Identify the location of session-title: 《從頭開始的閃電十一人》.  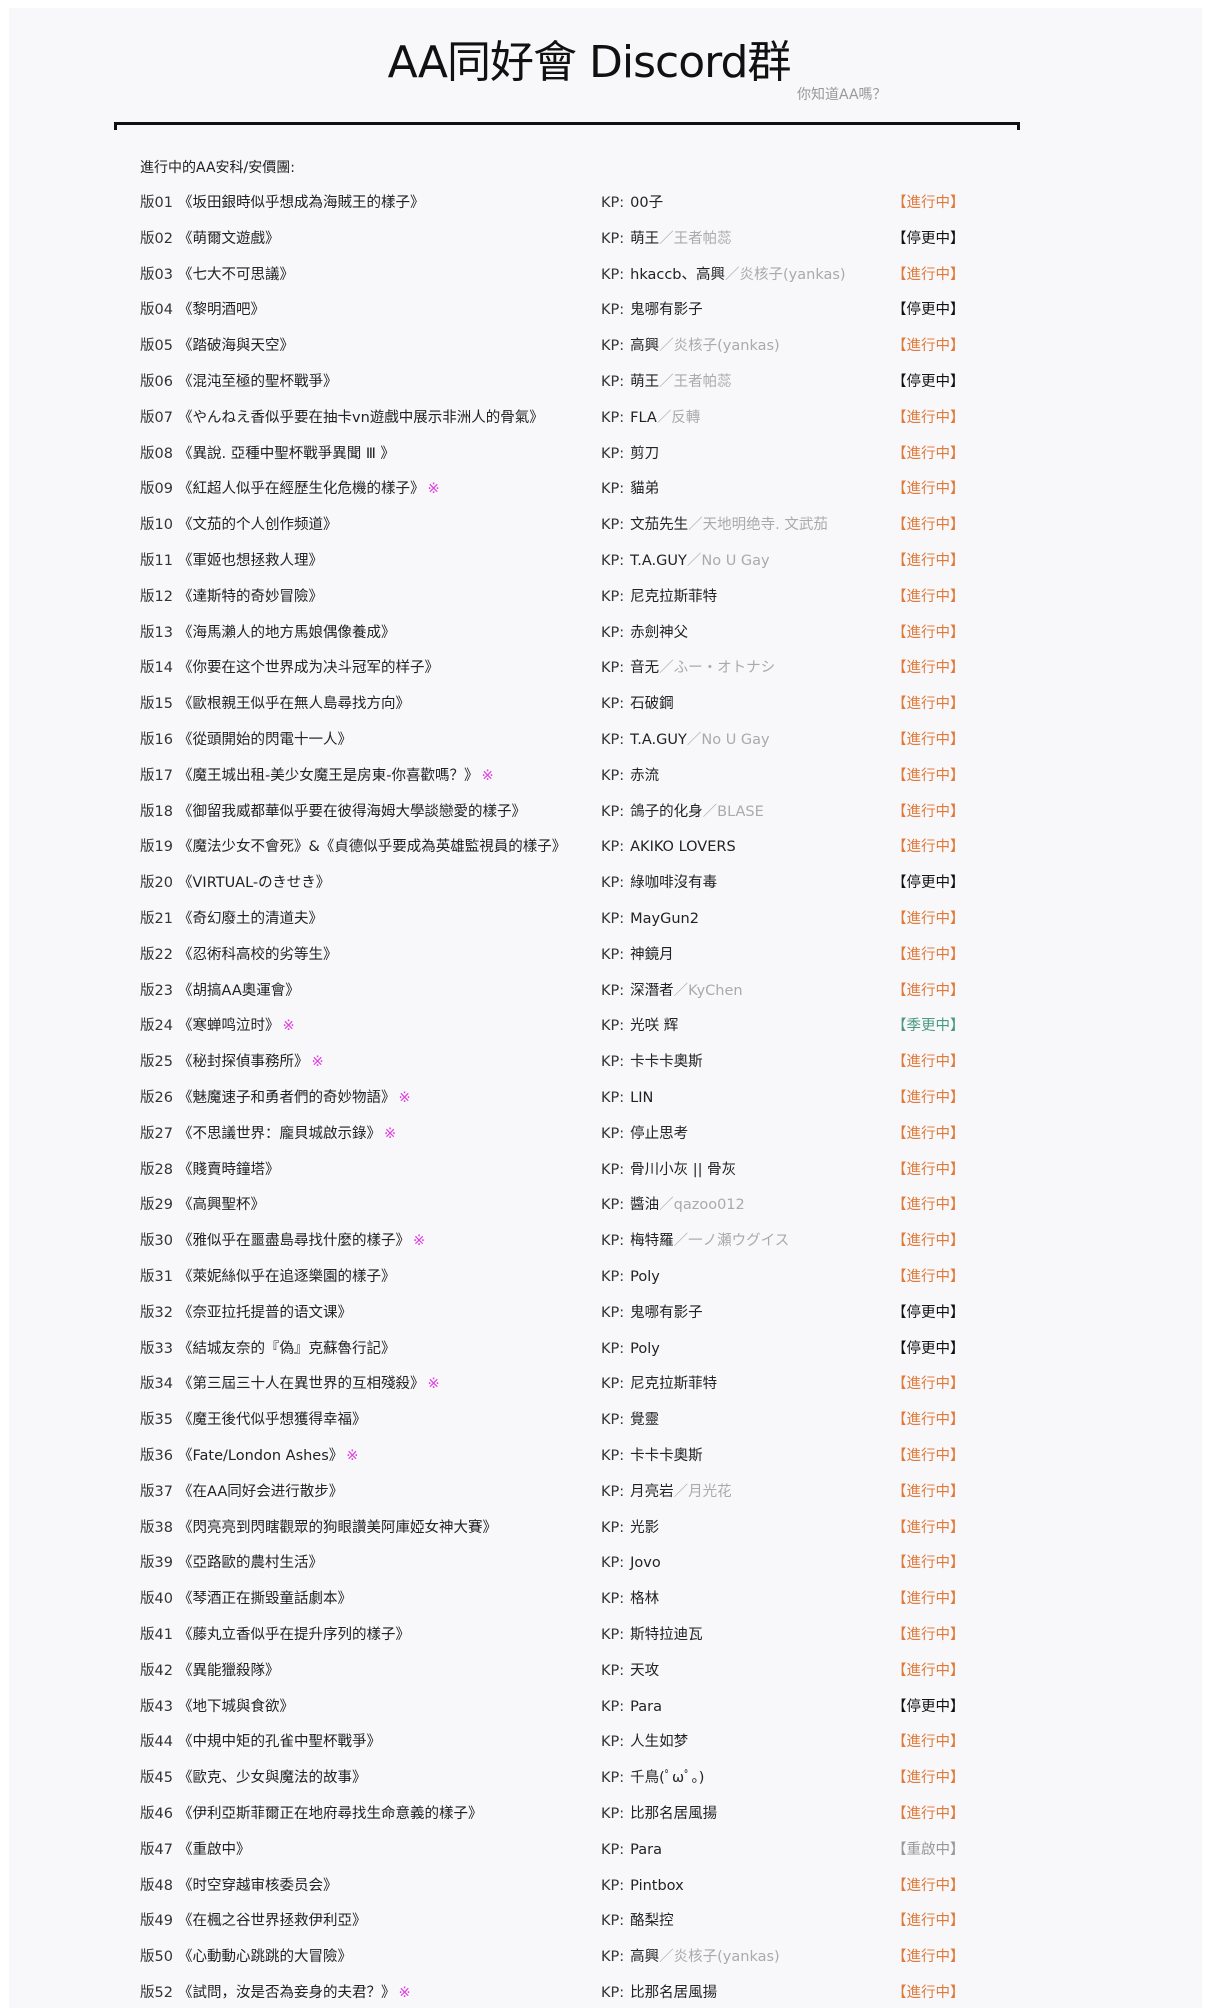
(266, 740).